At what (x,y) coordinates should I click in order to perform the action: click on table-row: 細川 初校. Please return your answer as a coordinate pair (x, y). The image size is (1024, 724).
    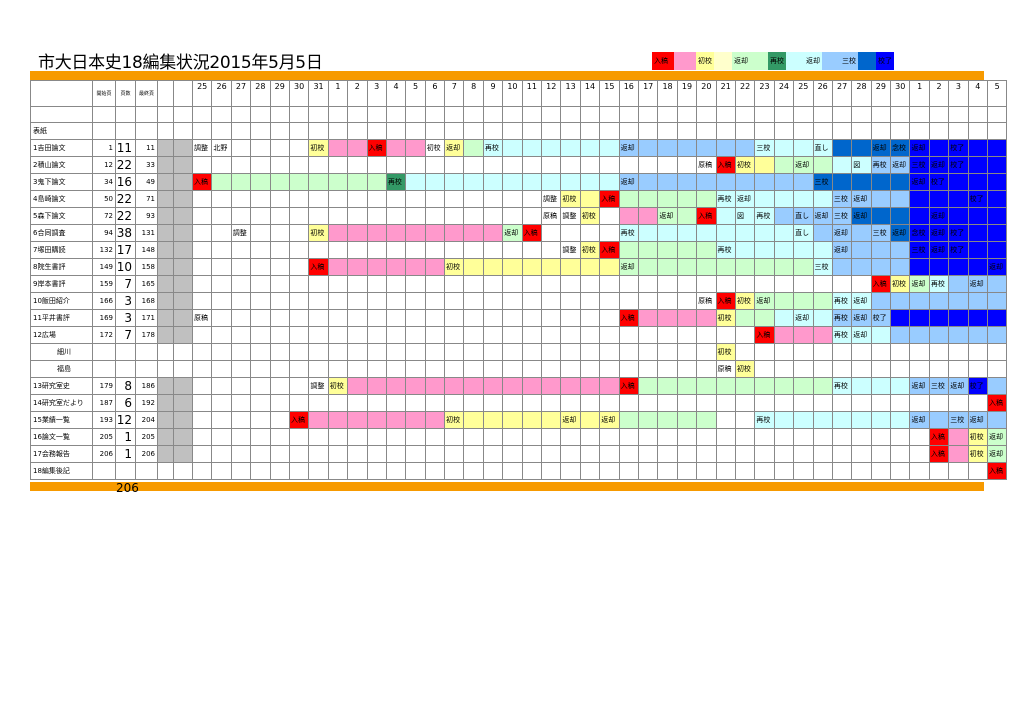
    Looking at the image, I should click on (519, 352).